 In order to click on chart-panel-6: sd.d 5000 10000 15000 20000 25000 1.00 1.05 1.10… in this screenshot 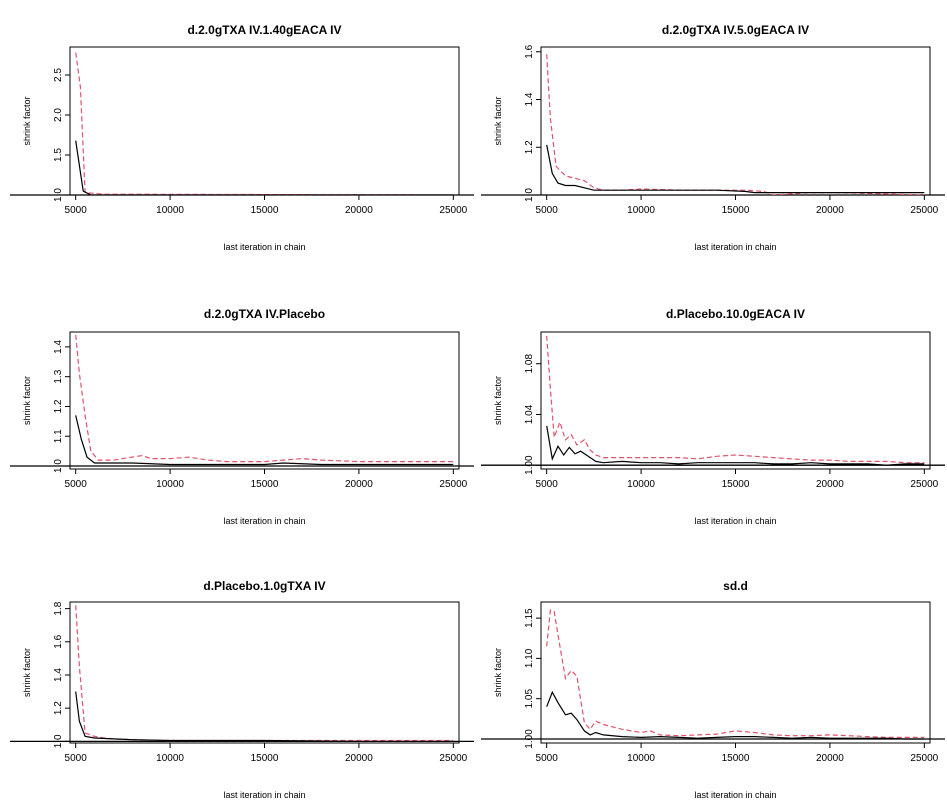, I will do `click(713, 689)`.